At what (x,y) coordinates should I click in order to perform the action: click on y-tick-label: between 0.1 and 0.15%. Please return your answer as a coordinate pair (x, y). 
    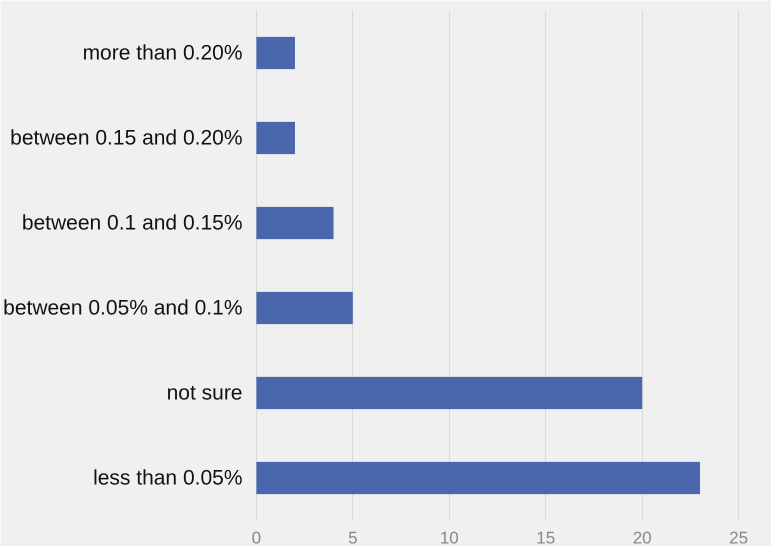
    Looking at the image, I should click on (132, 223).